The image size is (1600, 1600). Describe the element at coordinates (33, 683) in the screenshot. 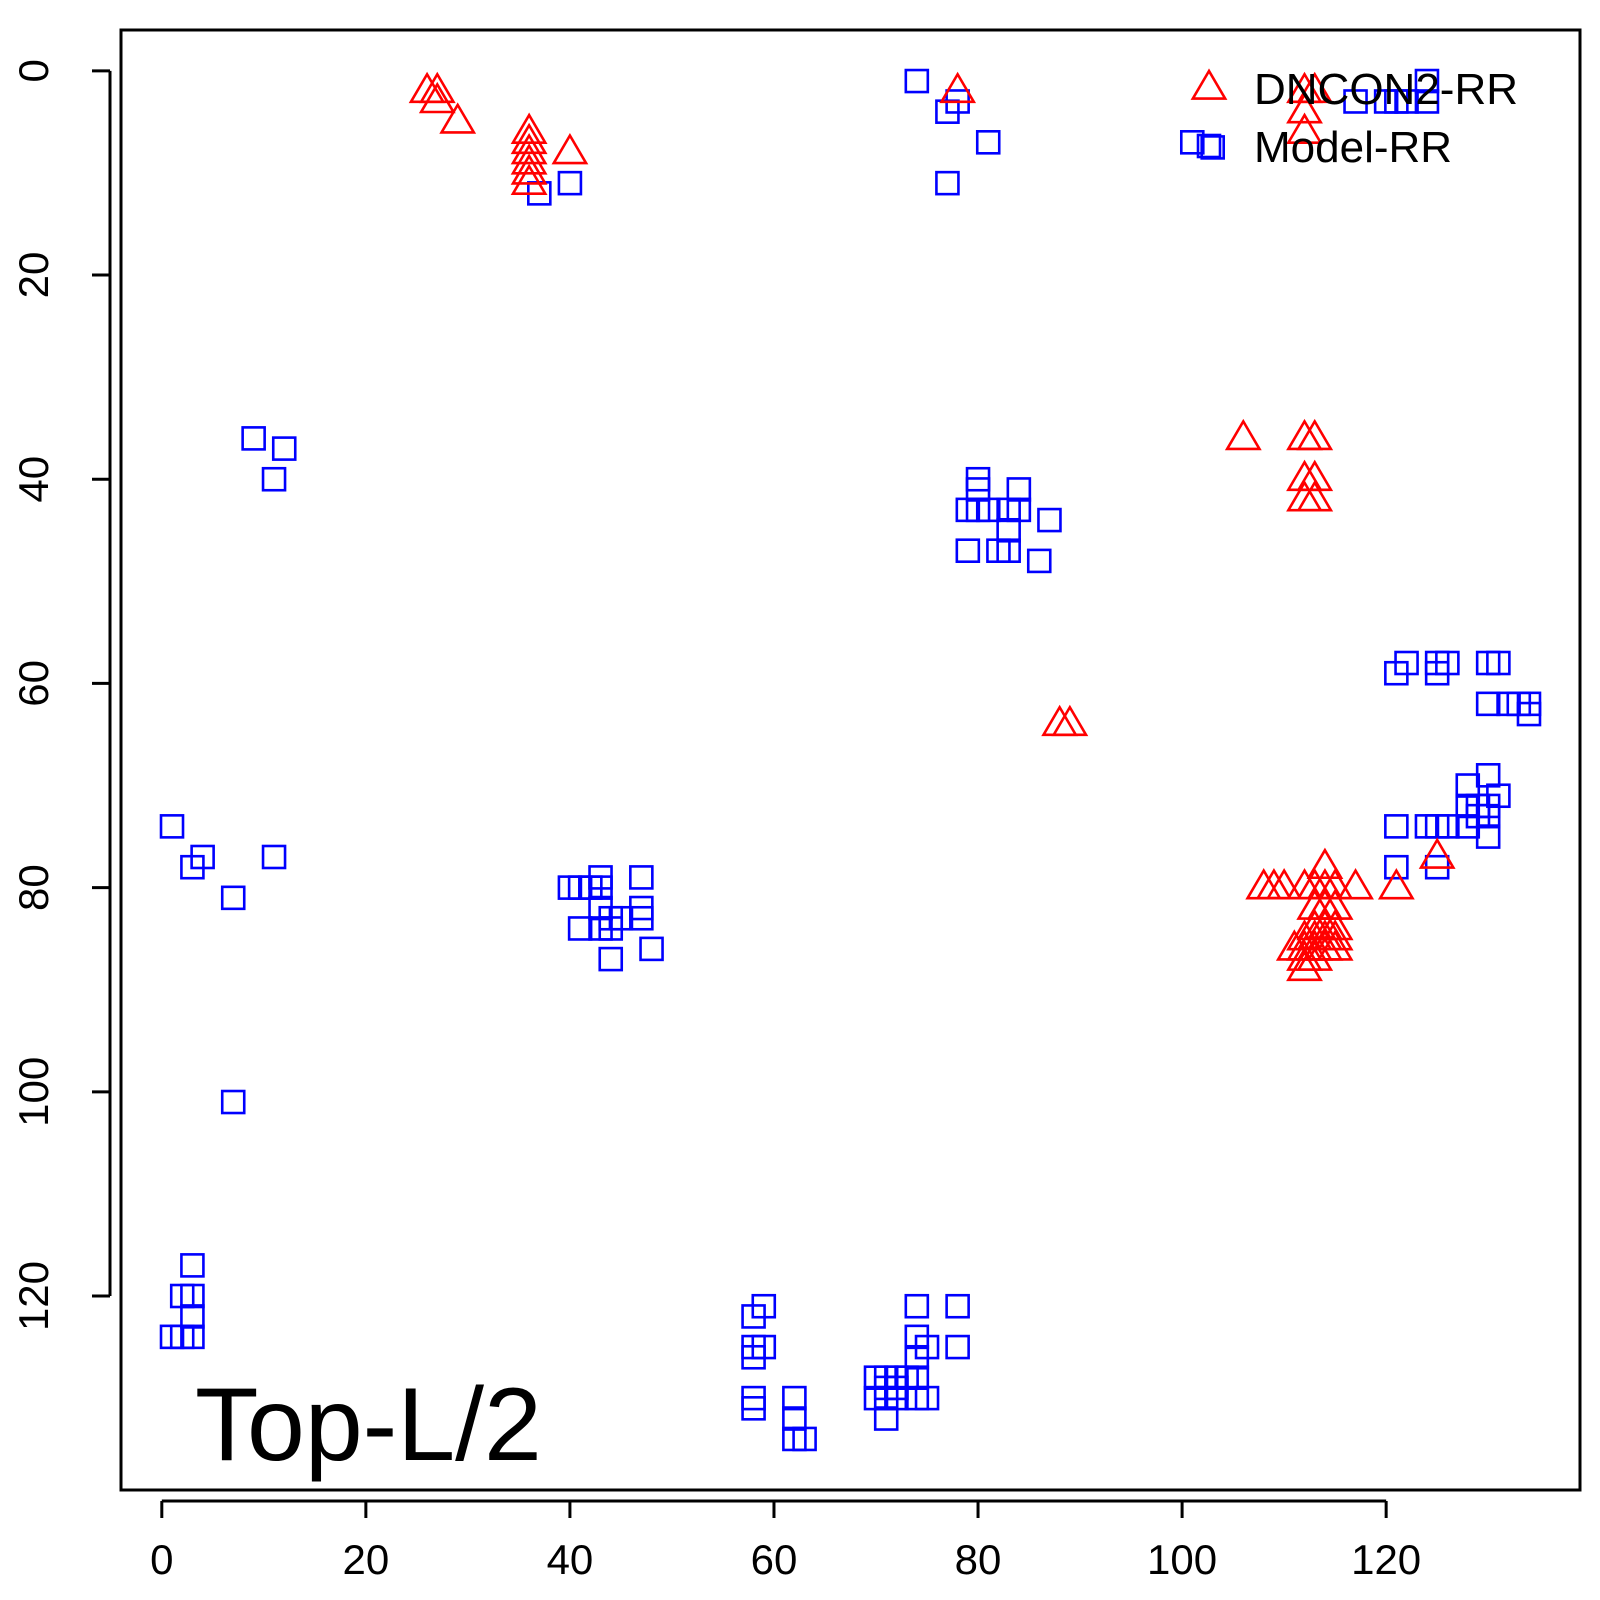

I see `y-tick-label: 60` at that location.